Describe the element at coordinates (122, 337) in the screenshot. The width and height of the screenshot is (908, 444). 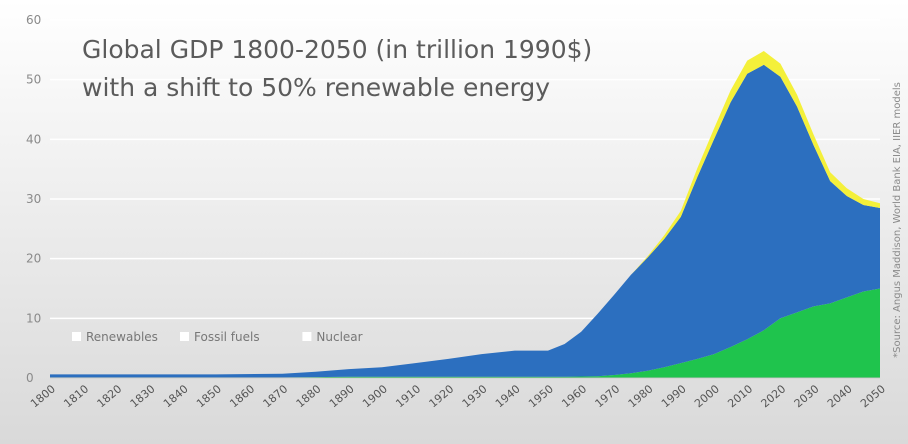
I see `legend-label-renewables: Renewables` at that location.